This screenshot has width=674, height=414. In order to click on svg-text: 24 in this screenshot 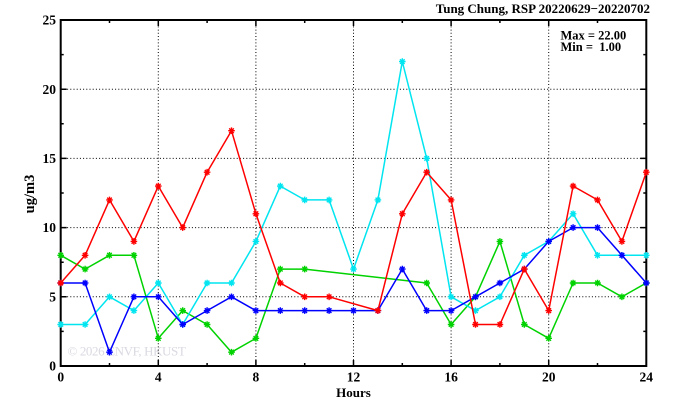, I will do `click(647, 377)`.